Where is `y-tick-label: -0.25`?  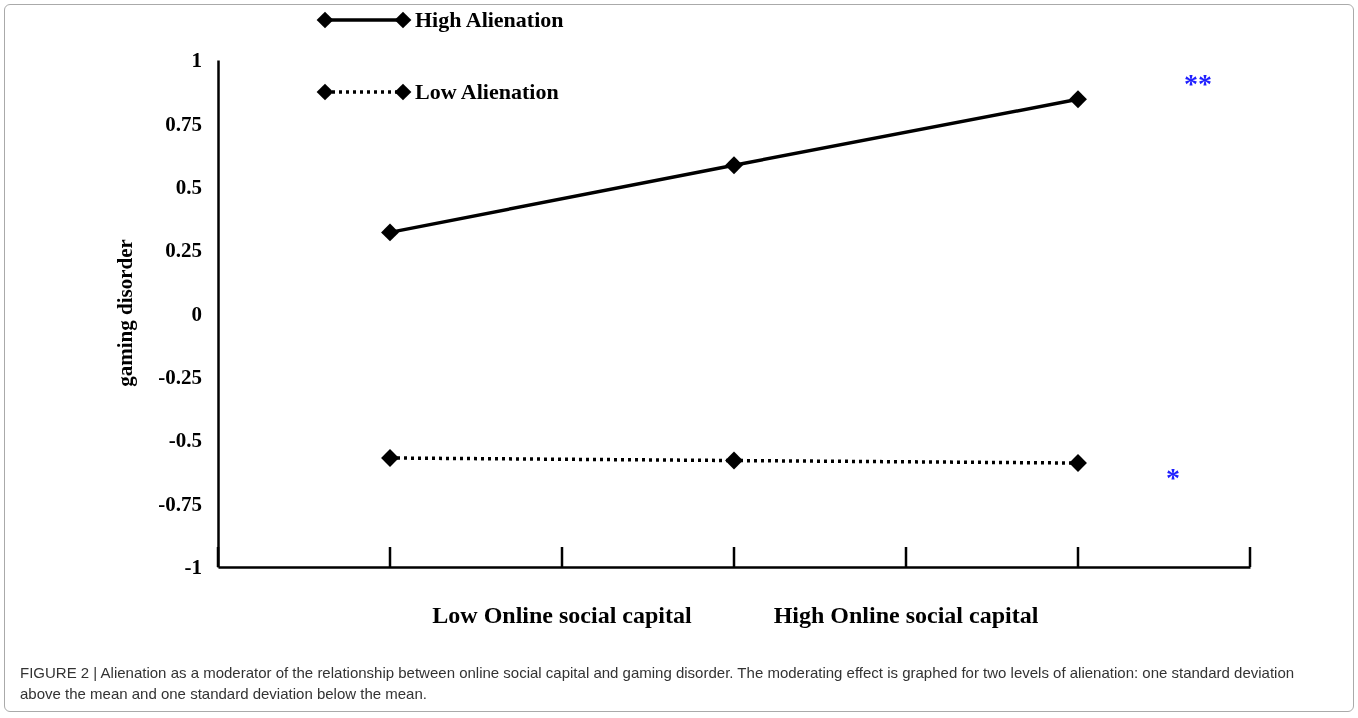 y-tick-label: -0.25 is located at coordinates (180, 377).